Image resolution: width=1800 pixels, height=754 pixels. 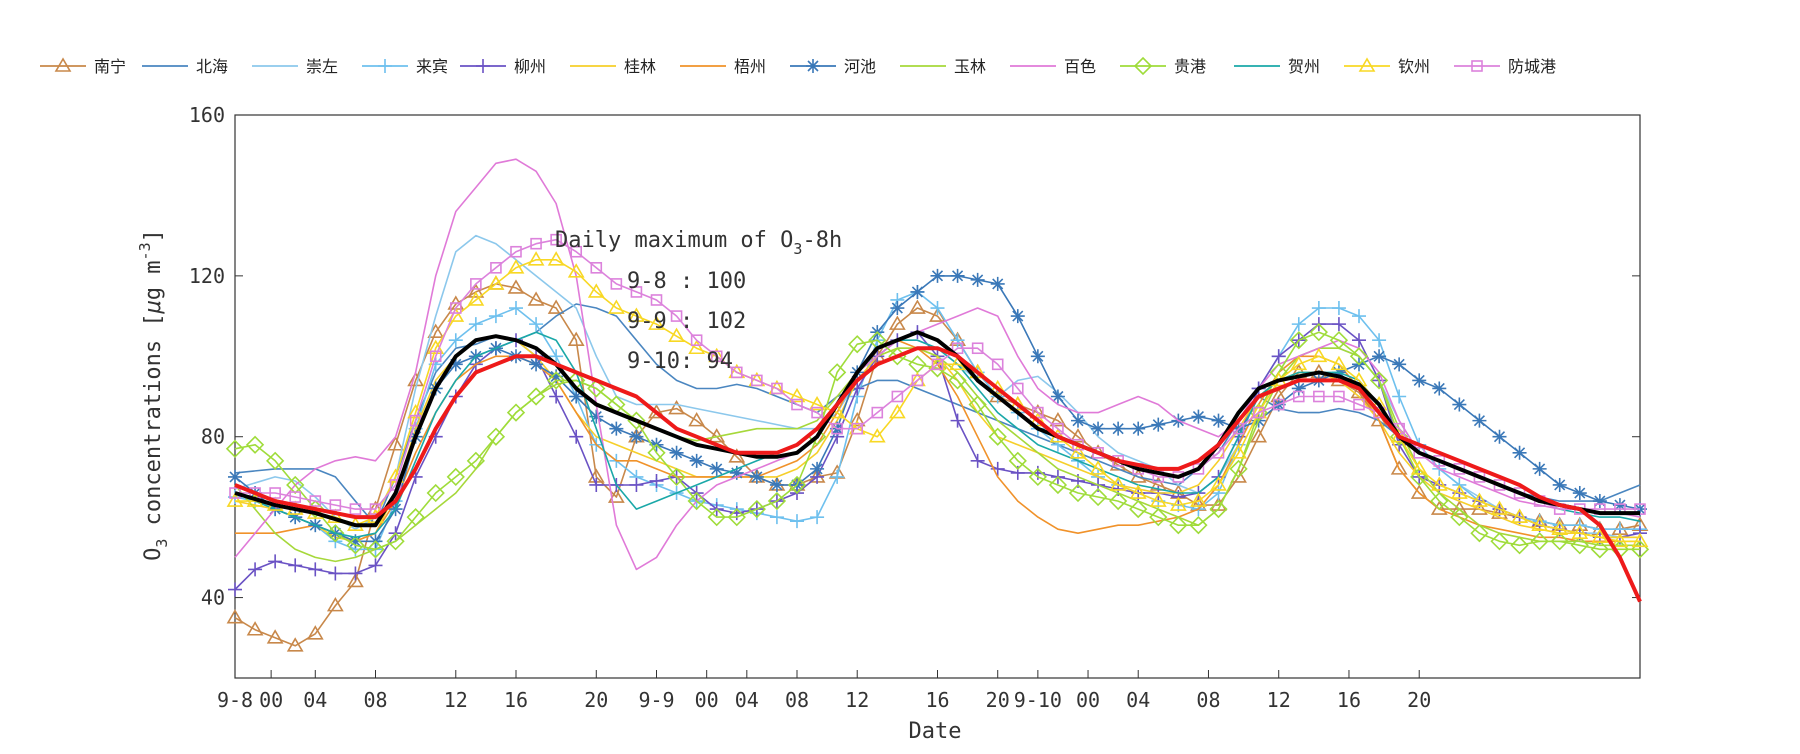 What do you see at coordinates (686, 281) in the screenshot?
I see `annotation-line-1: 9-8 : 100` at bounding box center [686, 281].